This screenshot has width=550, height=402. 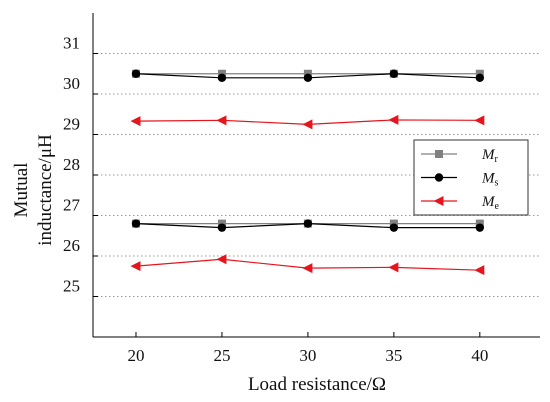 I want to click on y-axis-title-line-1: Mutual, so click(x=21, y=190).